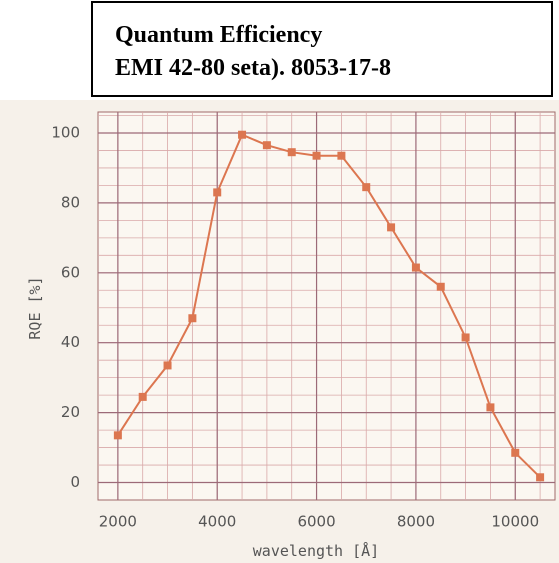 The width and height of the screenshot is (559, 563). What do you see at coordinates (515, 522) in the screenshot?
I see `x-tick-label: 10000` at bounding box center [515, 522].